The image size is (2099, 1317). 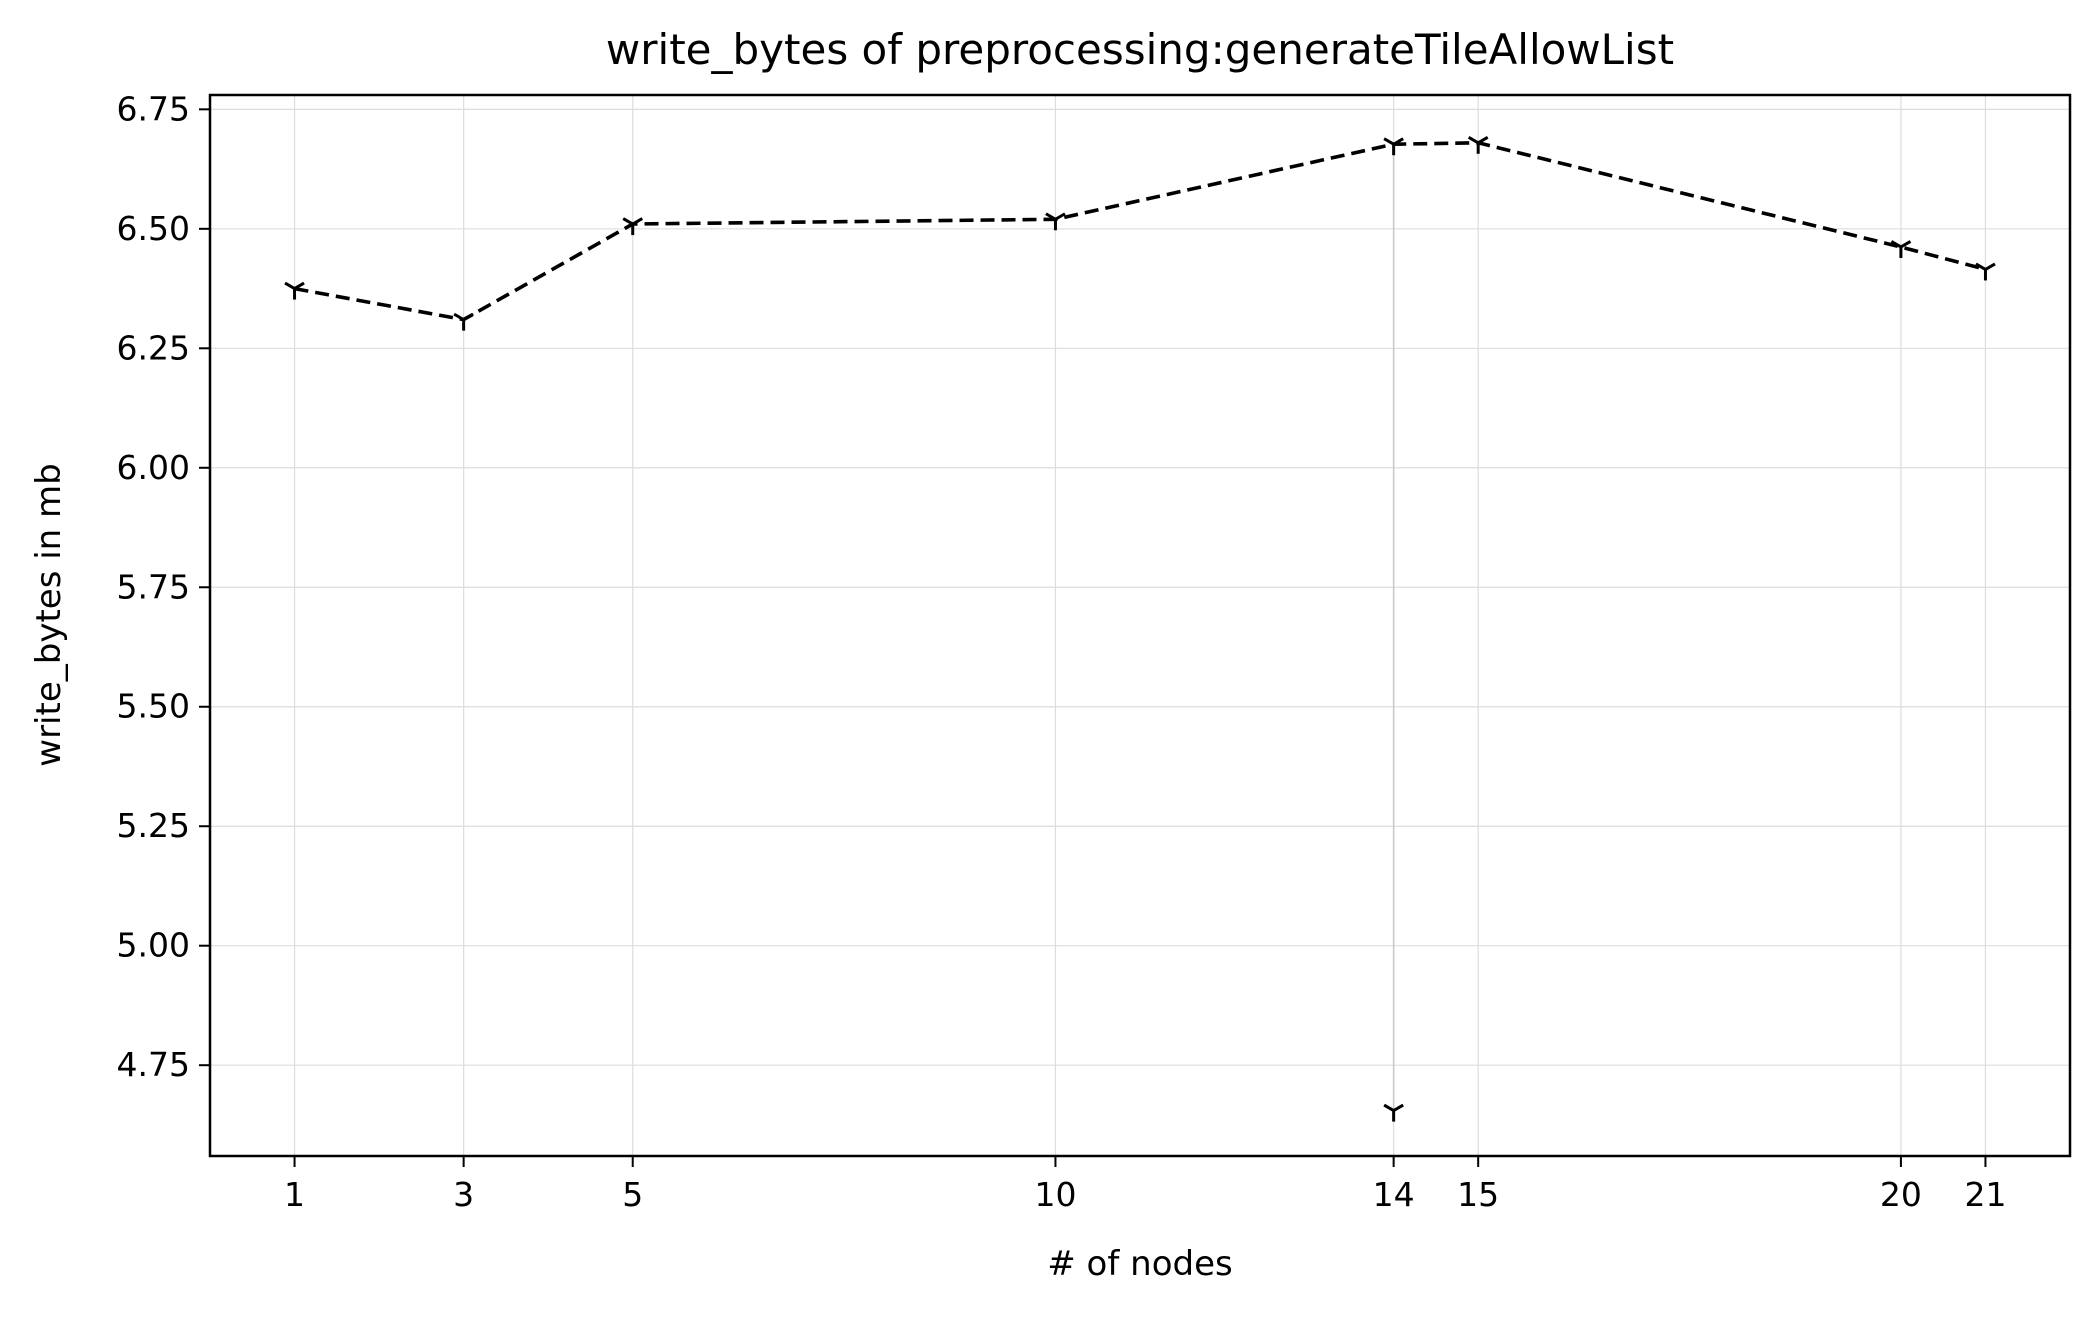 What do you see at coordinates (153, 347) in the screenshot?
I see `y-tick-label: 6.25` at bounding box center [153, 347].